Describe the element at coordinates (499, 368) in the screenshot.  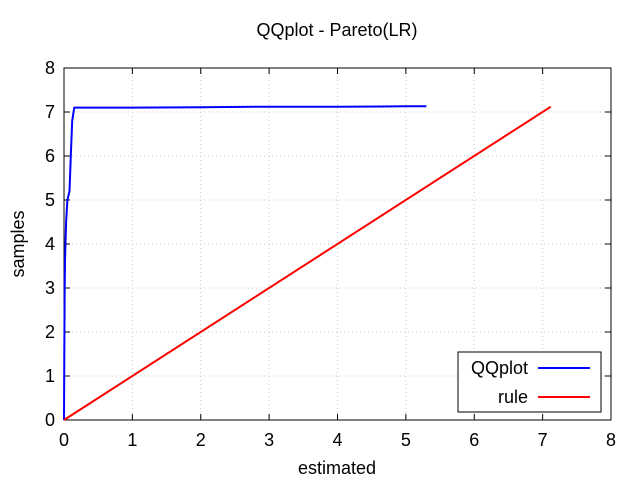
I see `legend-label-qqplot: QQplot` at that location.